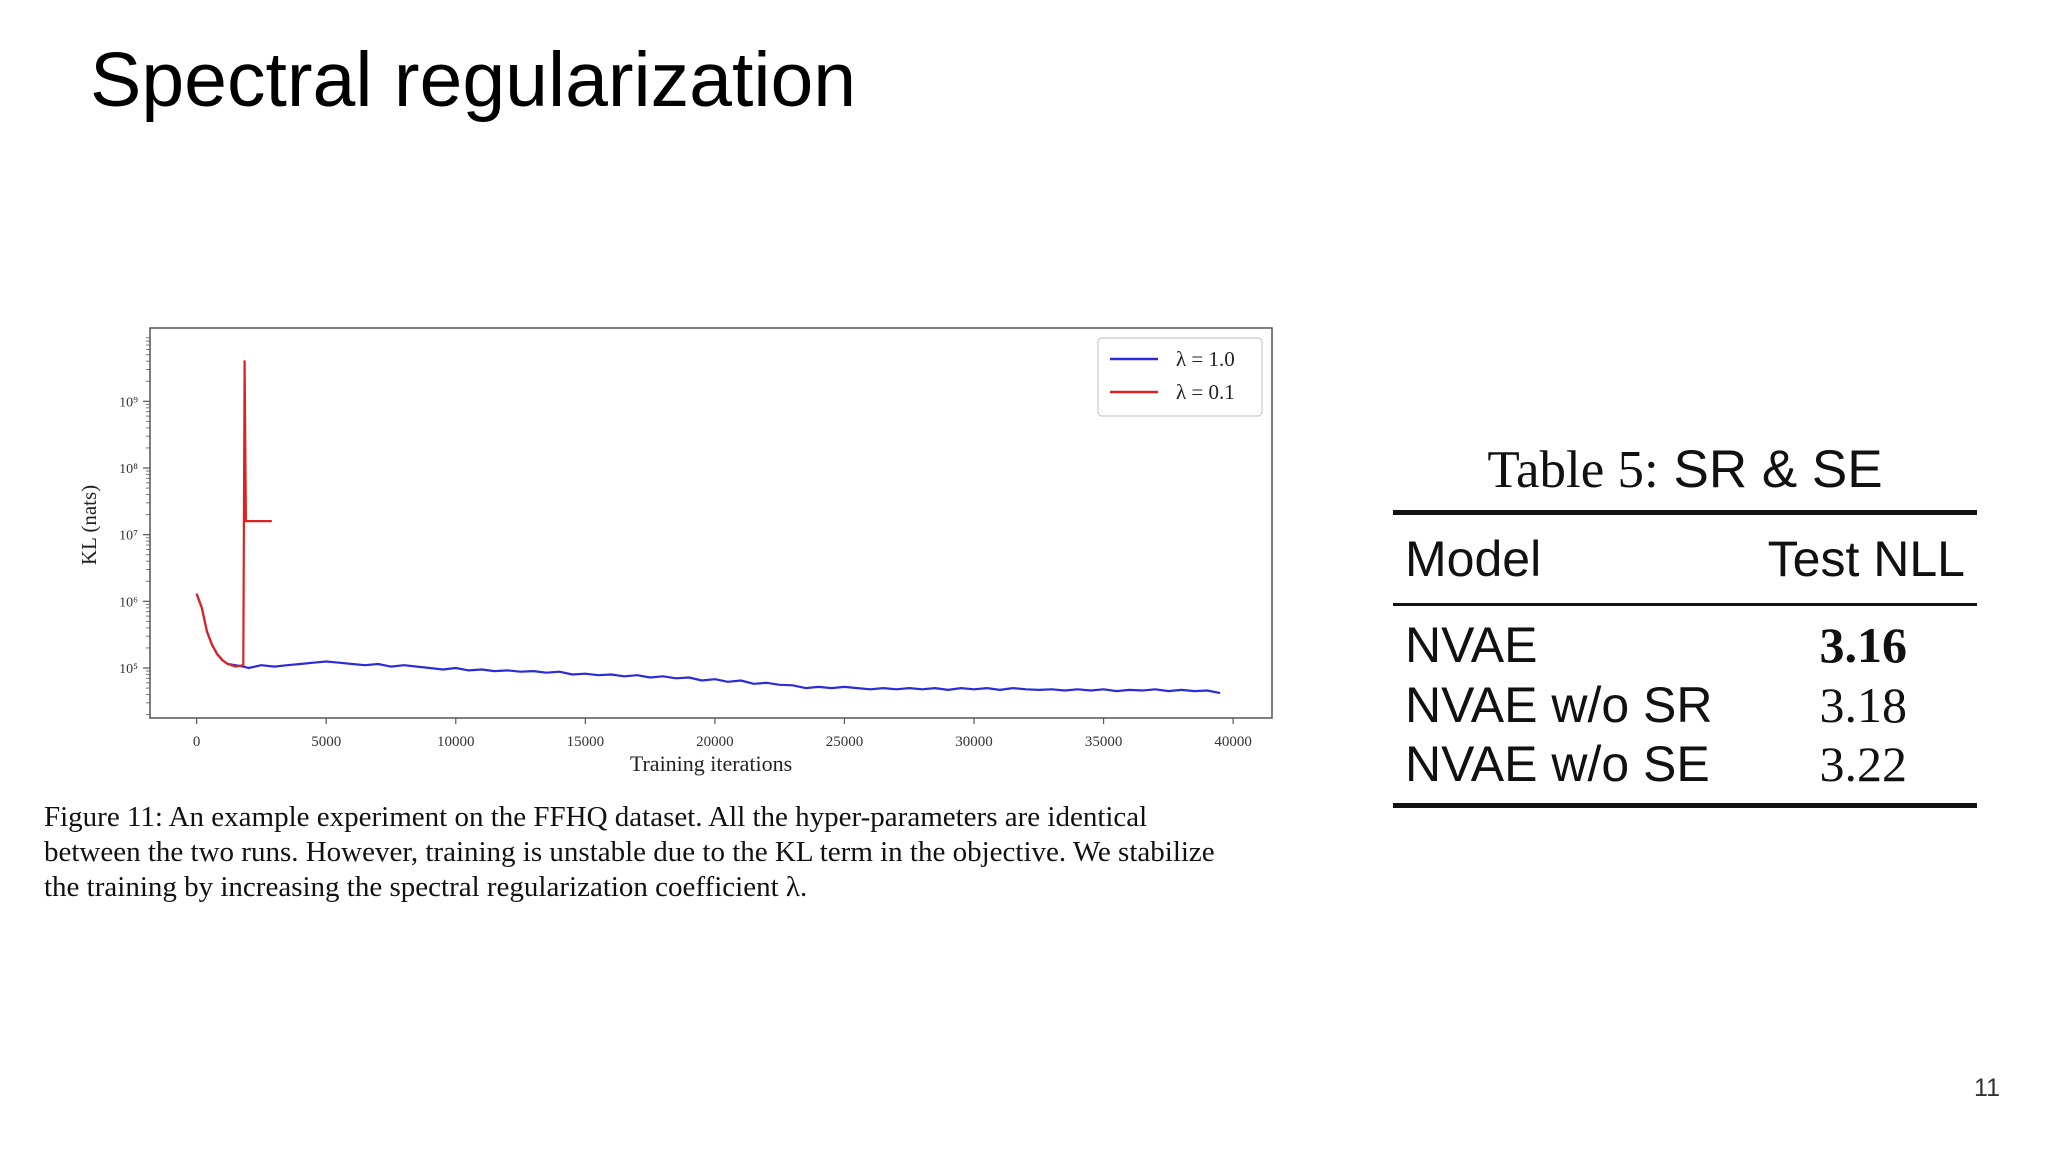 This screenshot has height=1152, width=2048. Describe the element at coordinates (89, 525) in the screenshot. I see `y-axis-label: KL (nats)` at that location.